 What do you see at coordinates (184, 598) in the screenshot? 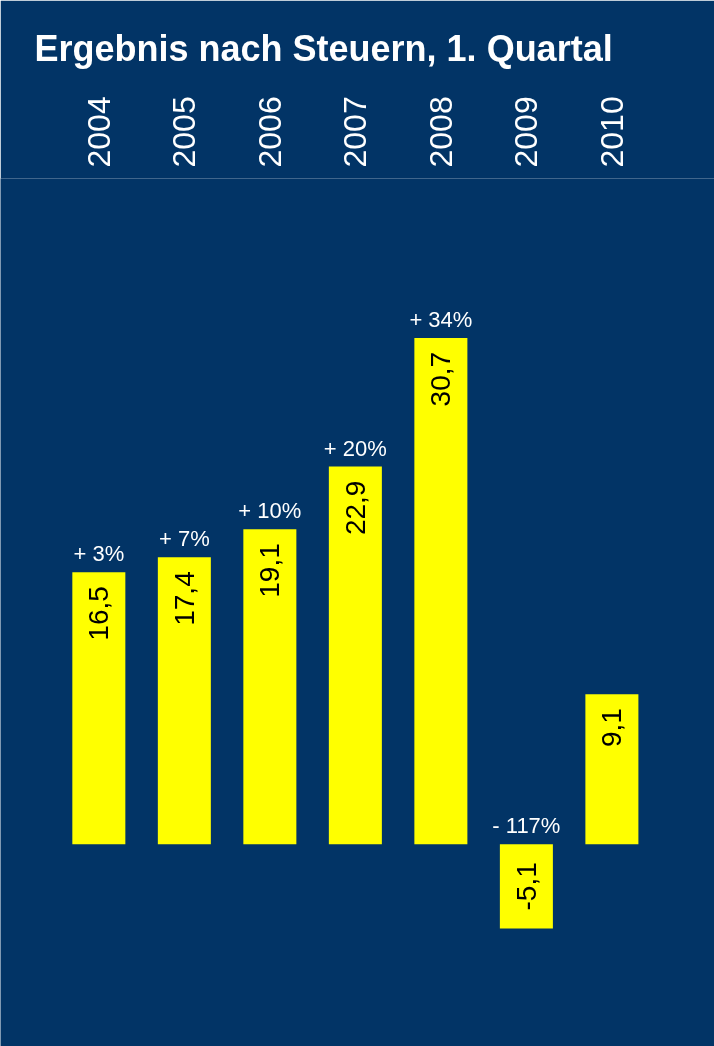
I see `data-label: 17,4` at bounding box center [184, 598].